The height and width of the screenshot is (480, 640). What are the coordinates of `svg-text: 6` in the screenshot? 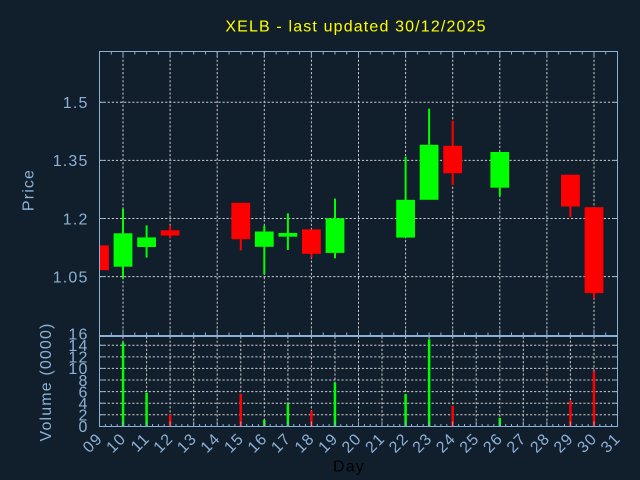 It's located at (83, 392).